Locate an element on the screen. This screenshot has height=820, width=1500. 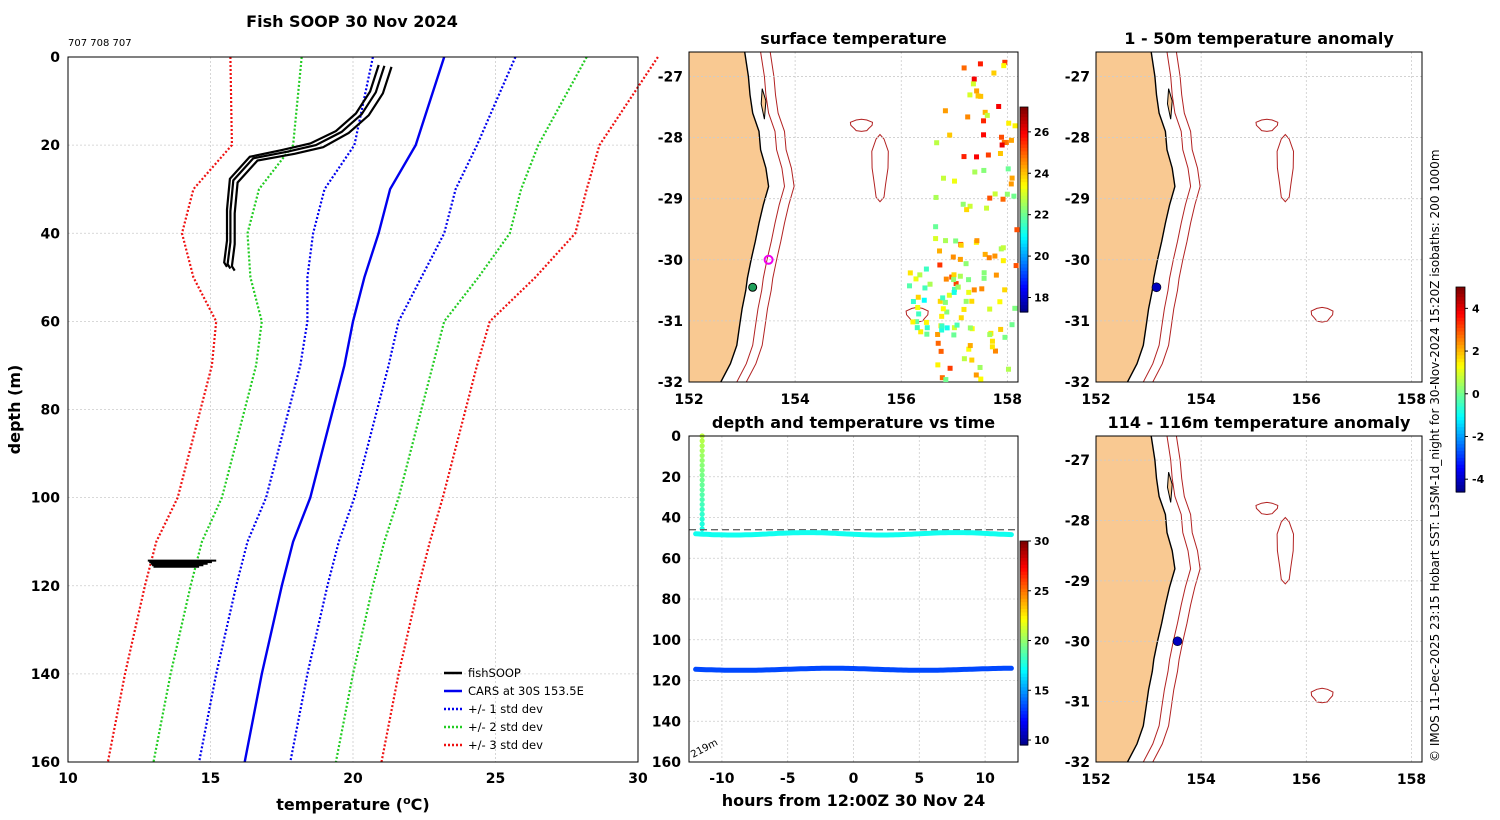
coastline is located at coordinates (745, 217).